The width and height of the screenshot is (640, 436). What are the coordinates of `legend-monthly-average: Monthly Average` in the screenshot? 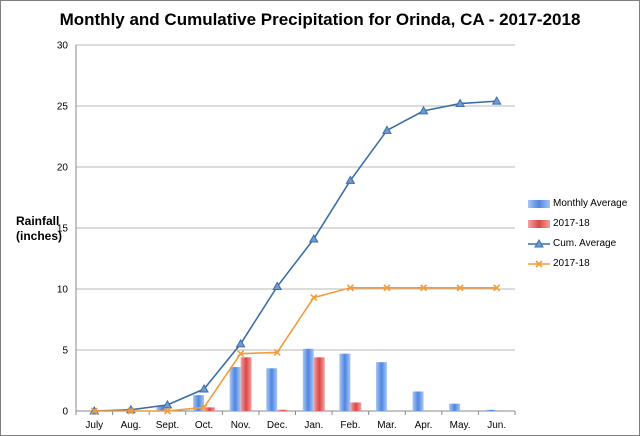 It's located at (580, 206).